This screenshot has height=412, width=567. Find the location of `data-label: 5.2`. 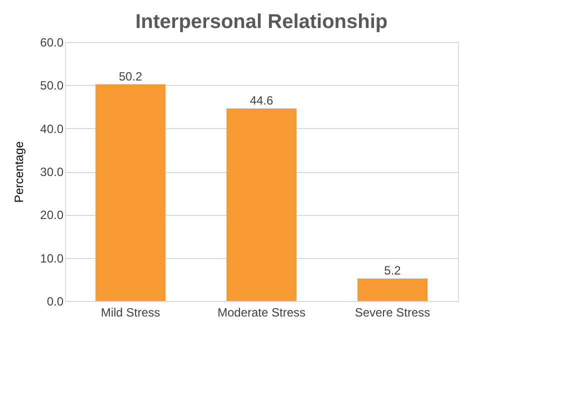

data-label: 5.2 is located at coordinates (393, 271).